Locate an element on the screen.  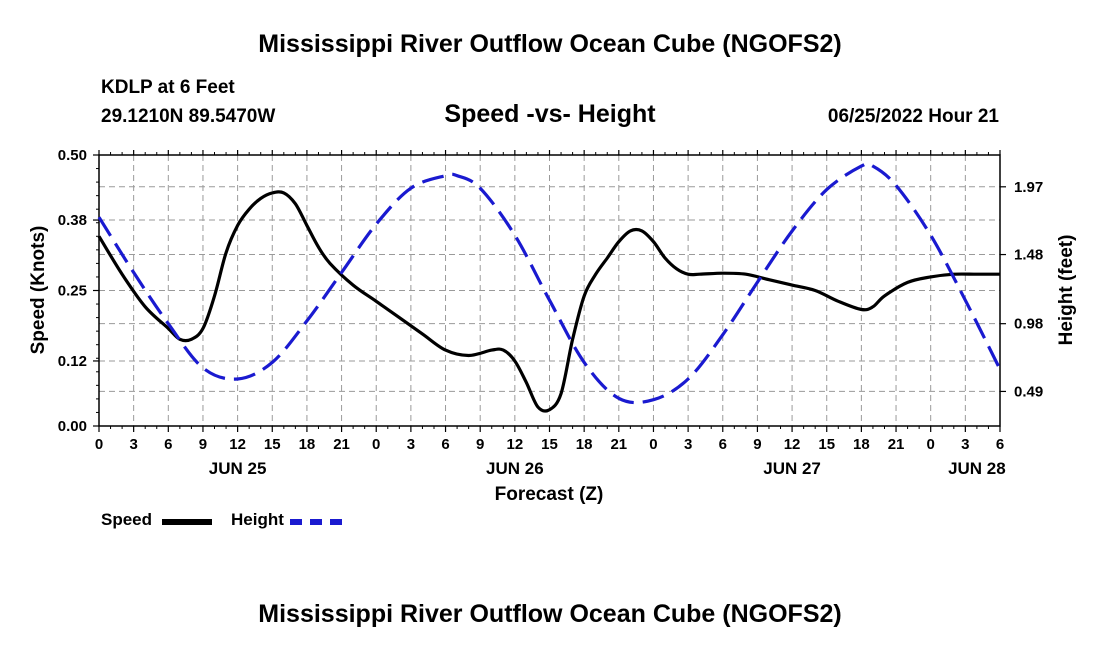
y2-tick-label: 0.98 is located at coordinates (1028, 324).